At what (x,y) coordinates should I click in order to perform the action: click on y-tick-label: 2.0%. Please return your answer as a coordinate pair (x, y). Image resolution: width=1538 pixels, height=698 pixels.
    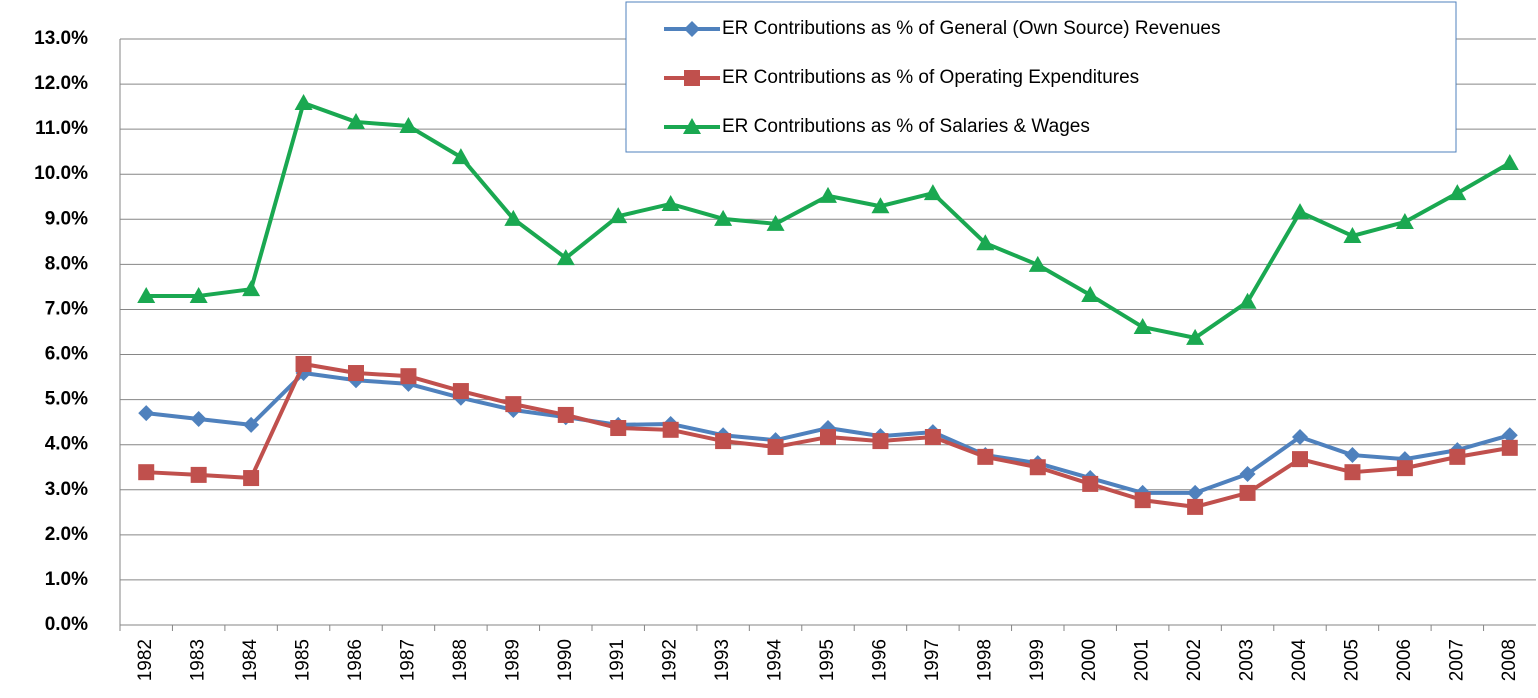
    Looking at the image, I should click on (66, 534).